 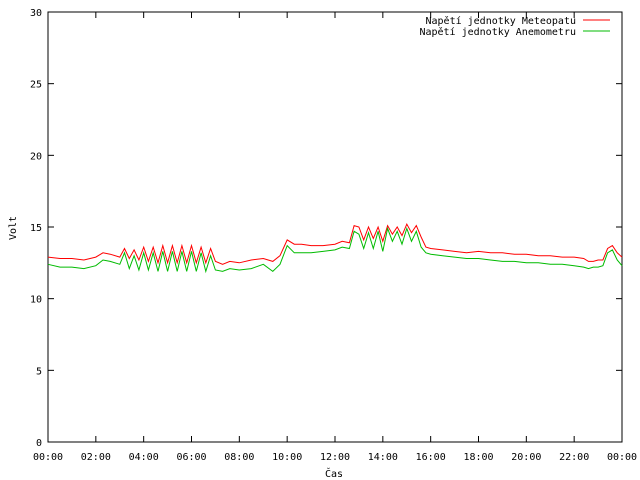 What do you see at coordinates (335, 457) in the screenshot?
I see `x-tick-label: 12:00` at bounding box center [335, 457].